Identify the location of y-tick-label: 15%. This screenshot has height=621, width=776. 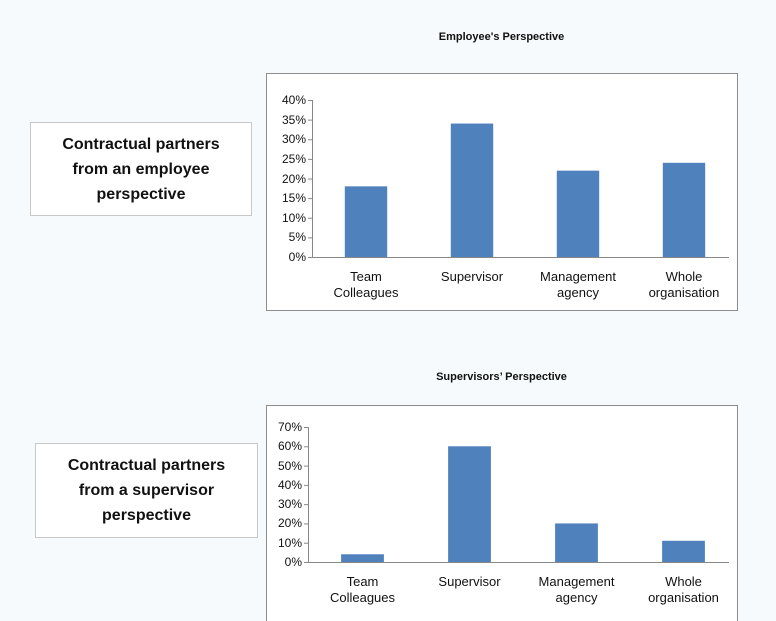
(293, 198).